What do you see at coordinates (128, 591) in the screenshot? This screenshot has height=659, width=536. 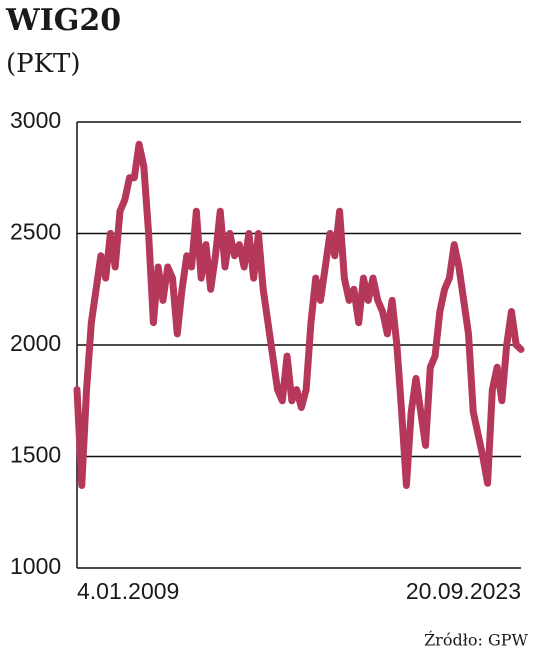 I see `x-tick-label: 4.01.2009` at bounding box center [128, 591].